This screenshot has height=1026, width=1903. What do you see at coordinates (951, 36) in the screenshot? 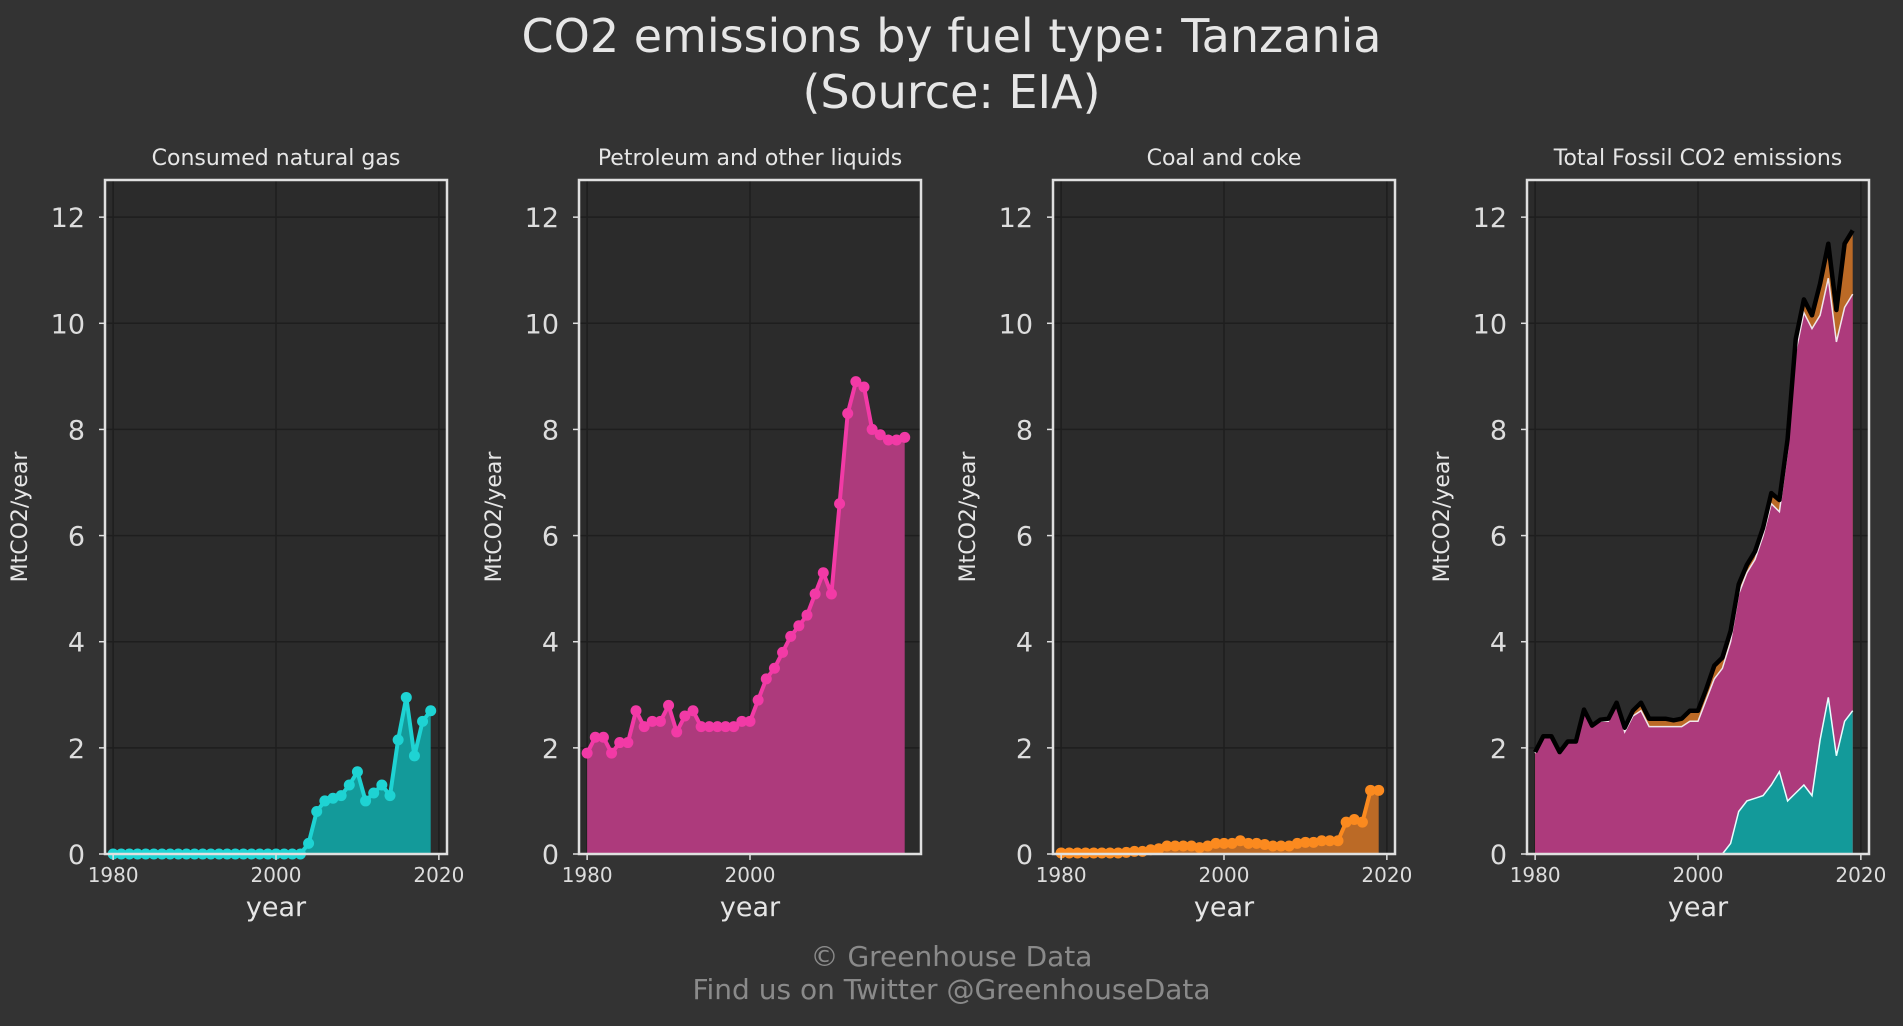
I see `chart-title-line1: CO2 emissions by fuel type: Tanzania` at bounding box center [951, 36].